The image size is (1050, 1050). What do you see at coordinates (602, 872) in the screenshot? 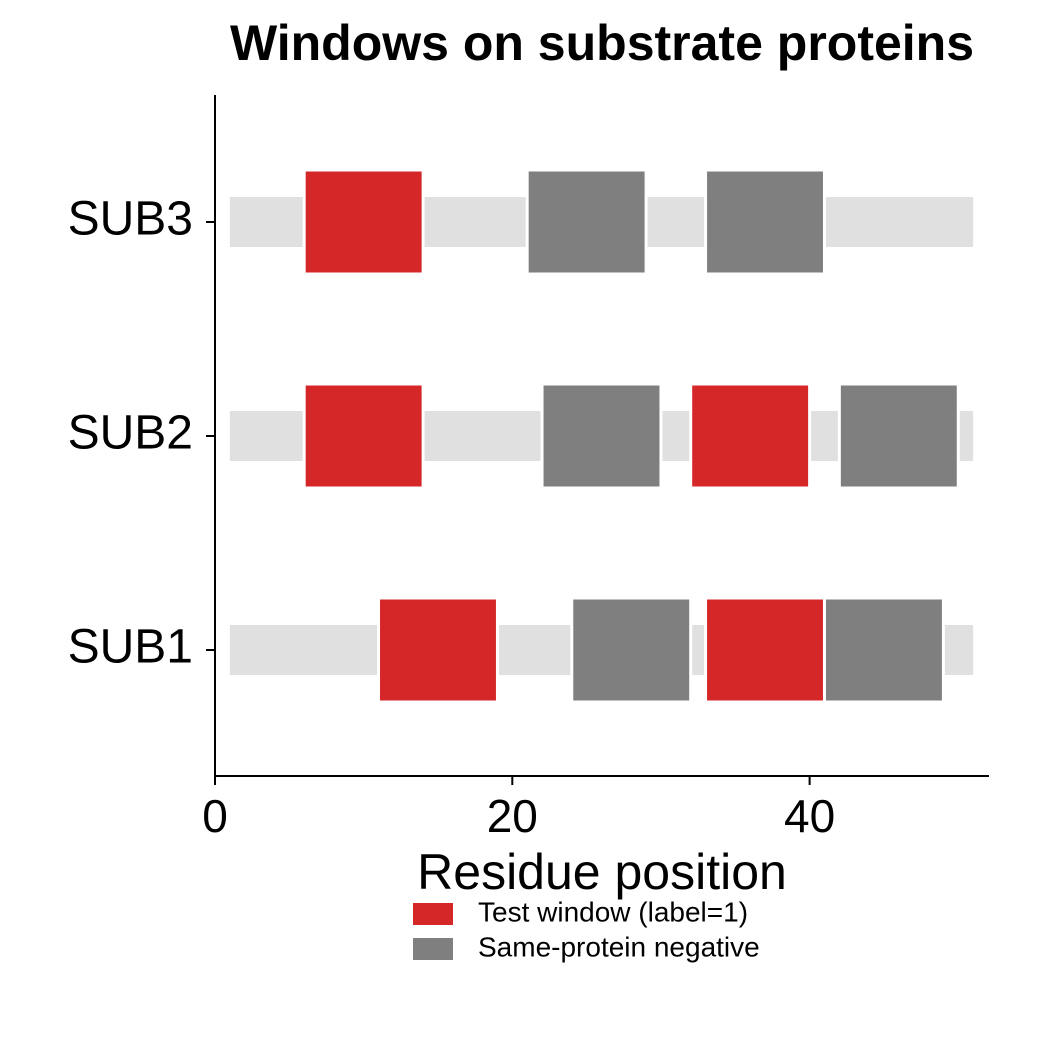
I see `x-axis-label: Residue position` at bounding box center [602, 872].